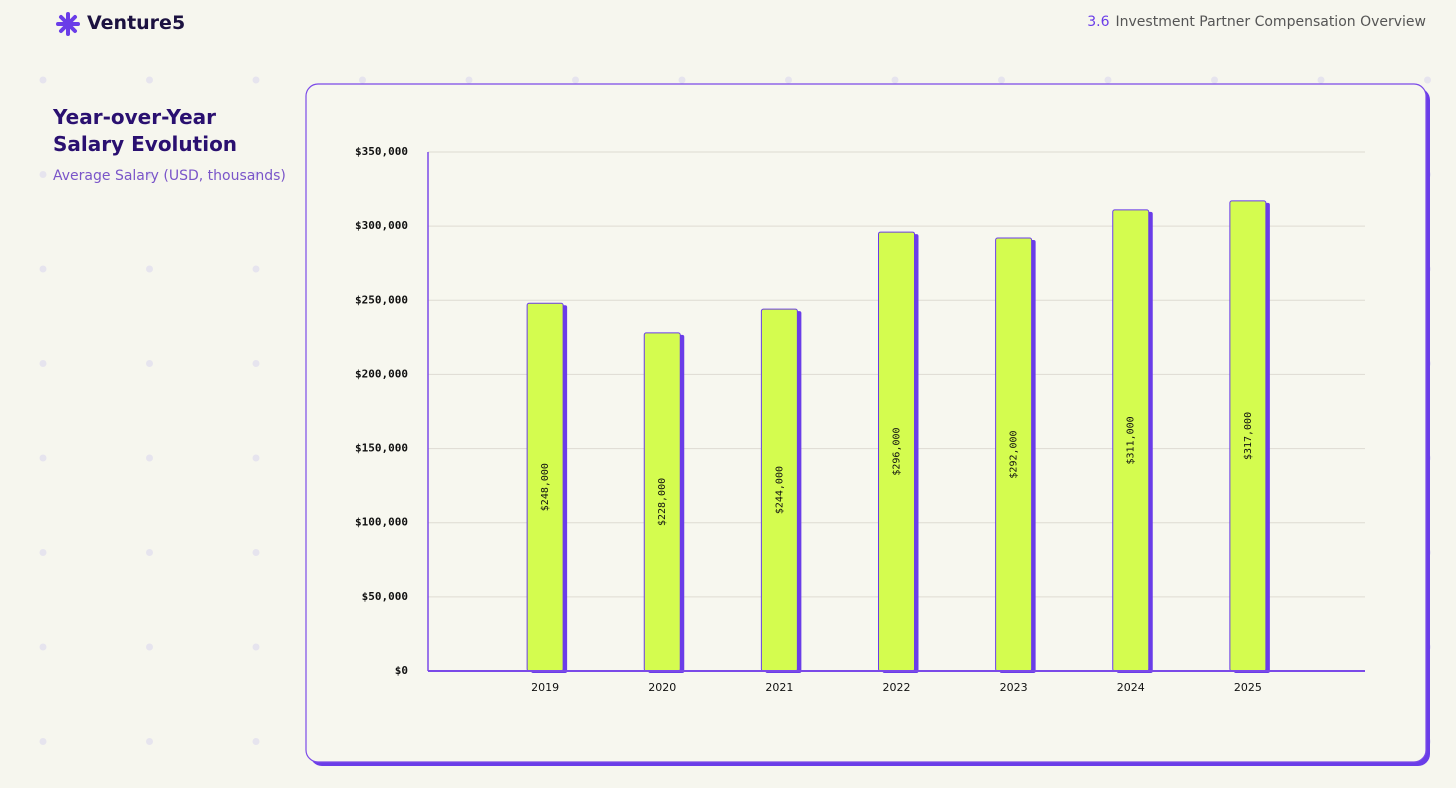 The image size is (1456, 788). Describe the element at coordinates (401, 670) in the screenshot. I see `y-tick-label: $0` at that location.